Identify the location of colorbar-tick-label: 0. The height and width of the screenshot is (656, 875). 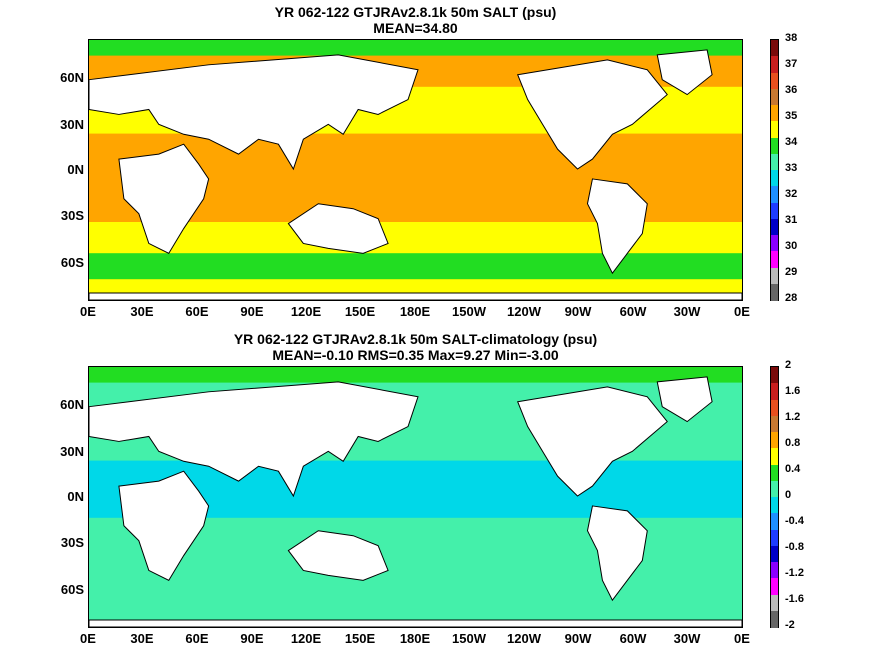
(788, 495).